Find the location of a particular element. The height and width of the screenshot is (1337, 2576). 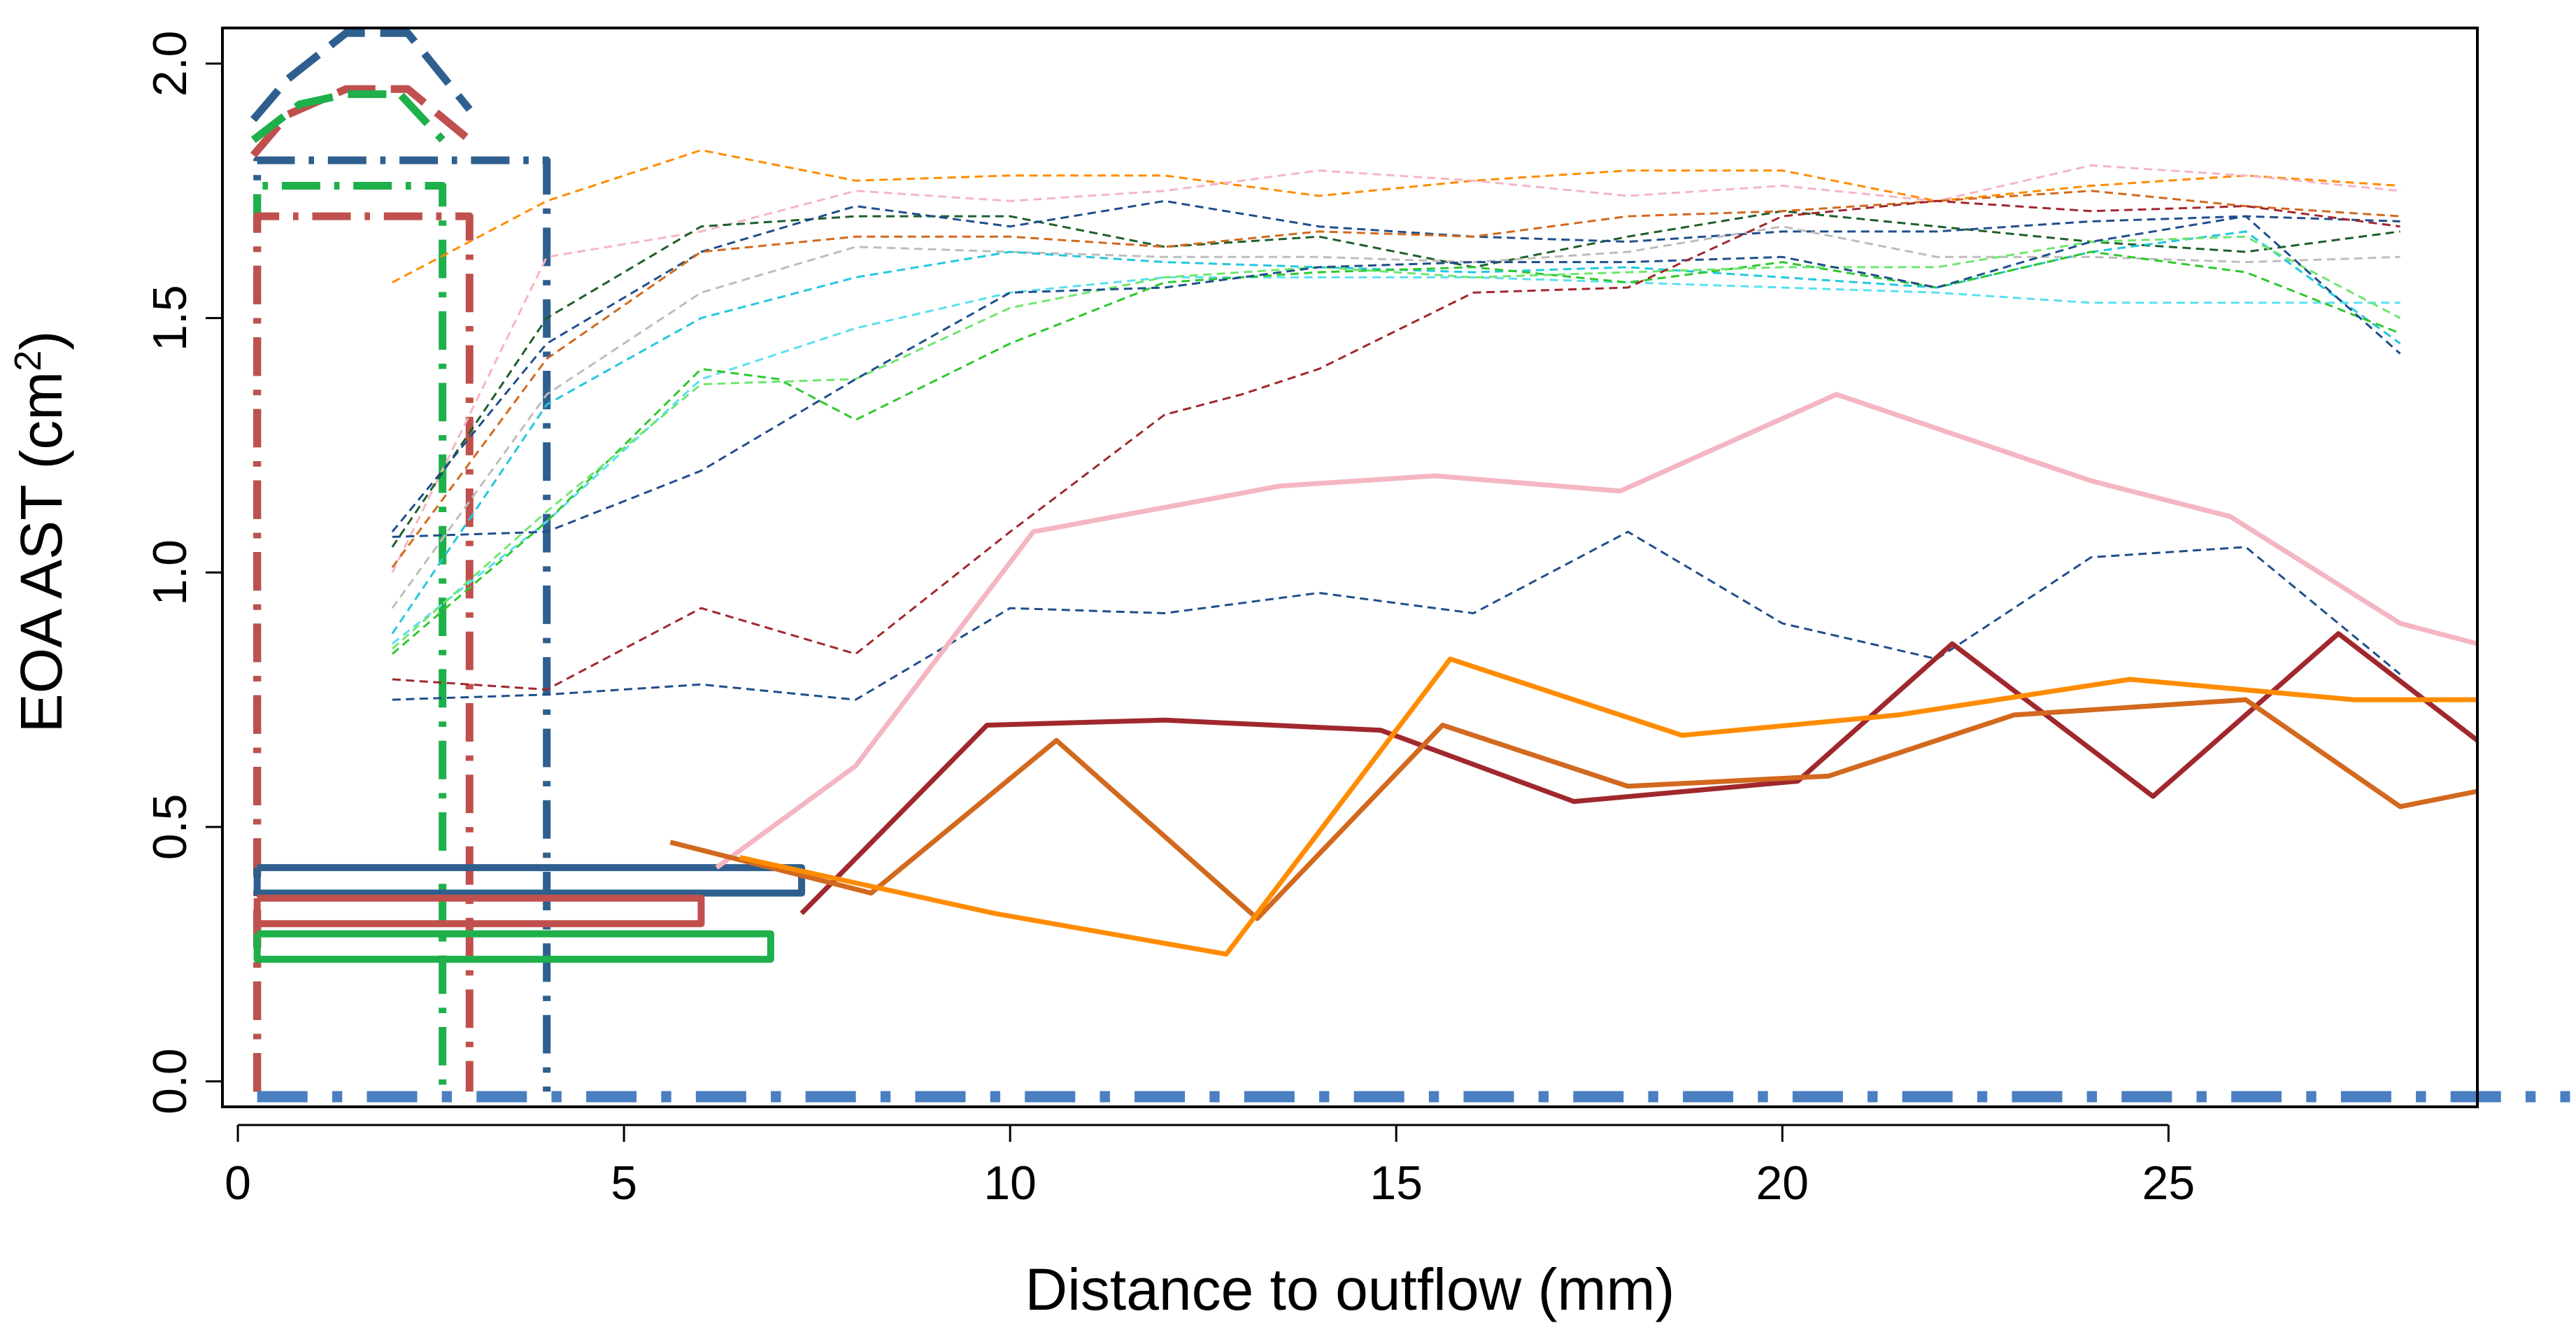

x-tick-label: 10 is located at coordinates (1010, 1183).